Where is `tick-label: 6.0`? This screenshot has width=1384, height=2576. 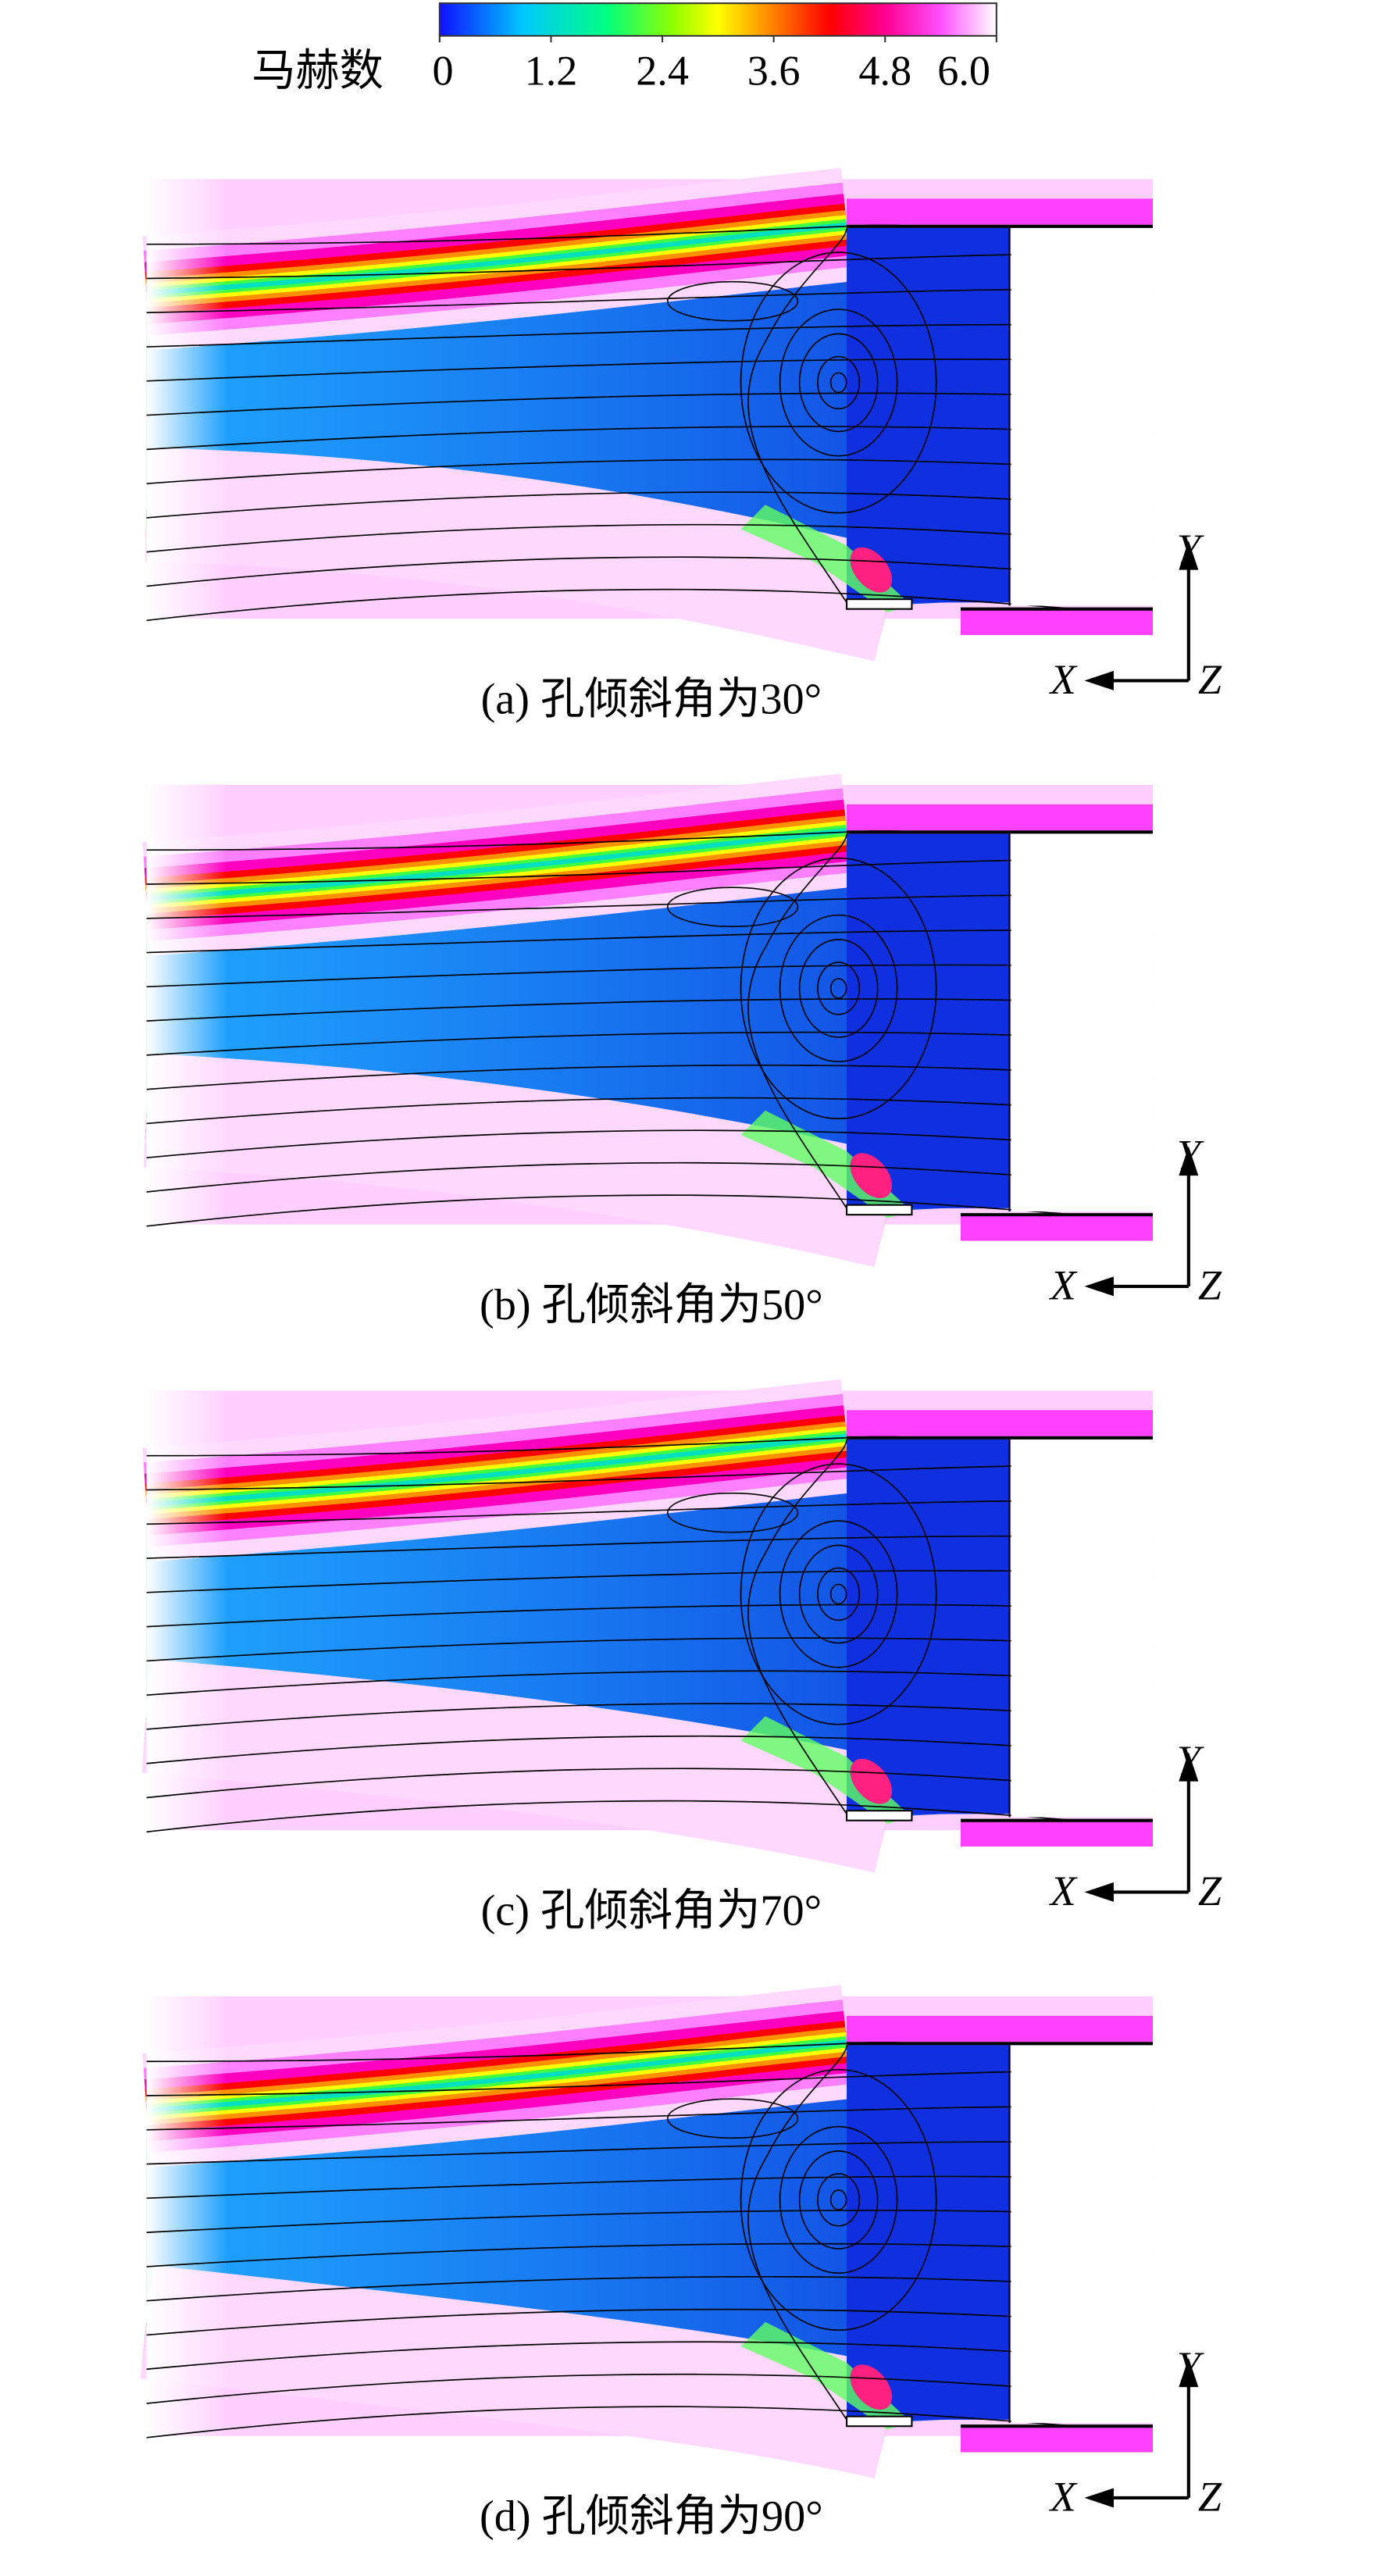
tick-label: 6.0 is located at coordinates (964, 70).